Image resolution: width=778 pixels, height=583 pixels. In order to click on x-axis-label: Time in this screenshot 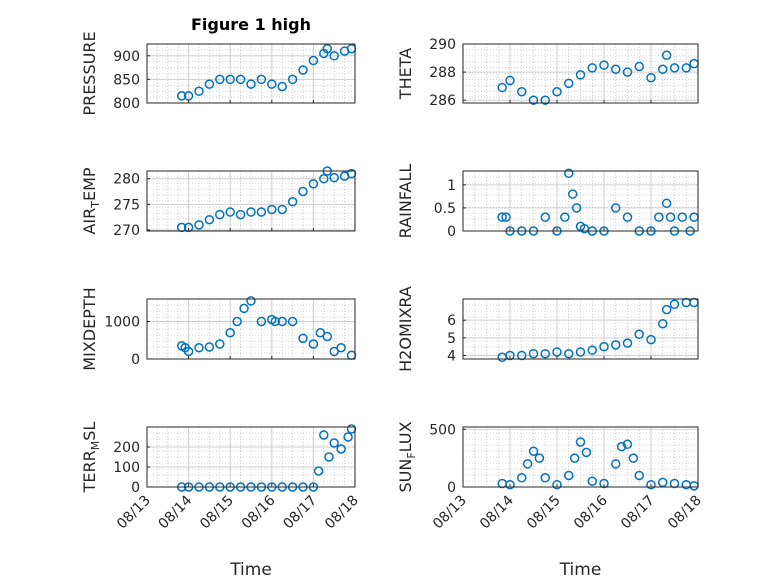, I will do `click(250, 570)`.